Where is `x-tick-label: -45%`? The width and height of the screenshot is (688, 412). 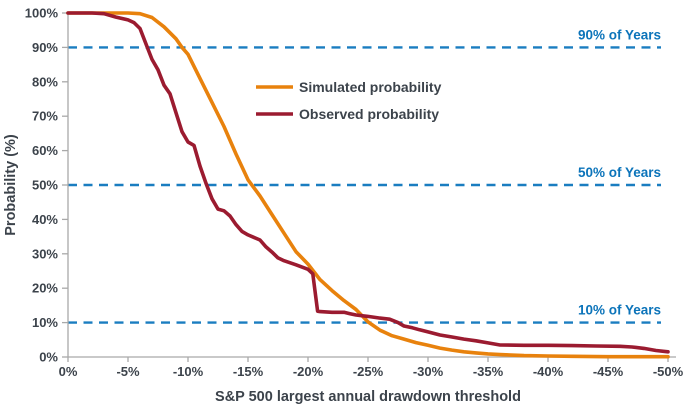 x-tick-label: -45% is located at coordinates (608, 371).